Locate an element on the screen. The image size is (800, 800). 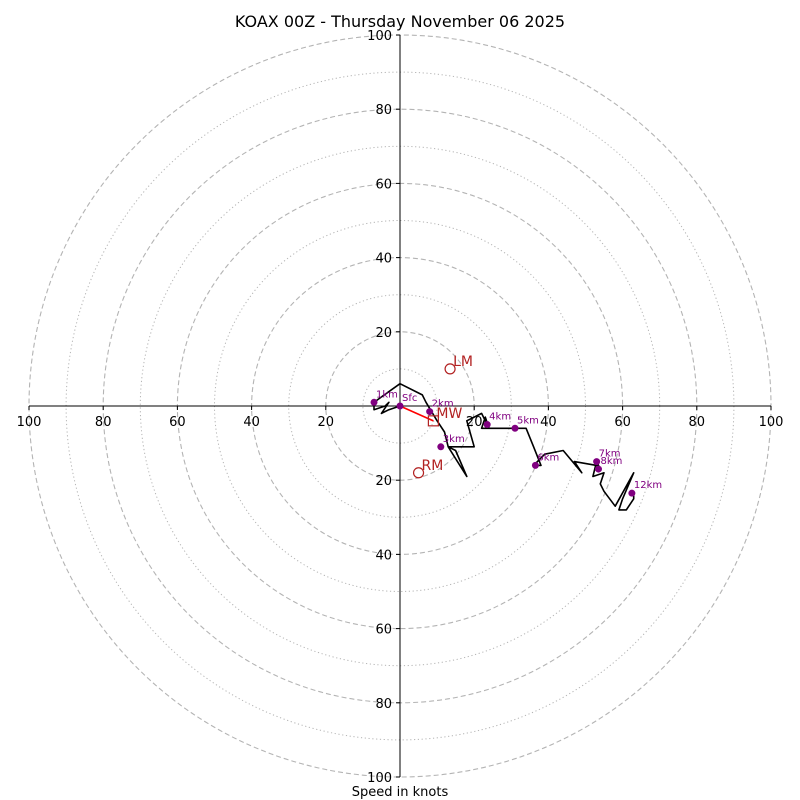
storm-motion-label-rm: RM is located at coordinates (433, 466).